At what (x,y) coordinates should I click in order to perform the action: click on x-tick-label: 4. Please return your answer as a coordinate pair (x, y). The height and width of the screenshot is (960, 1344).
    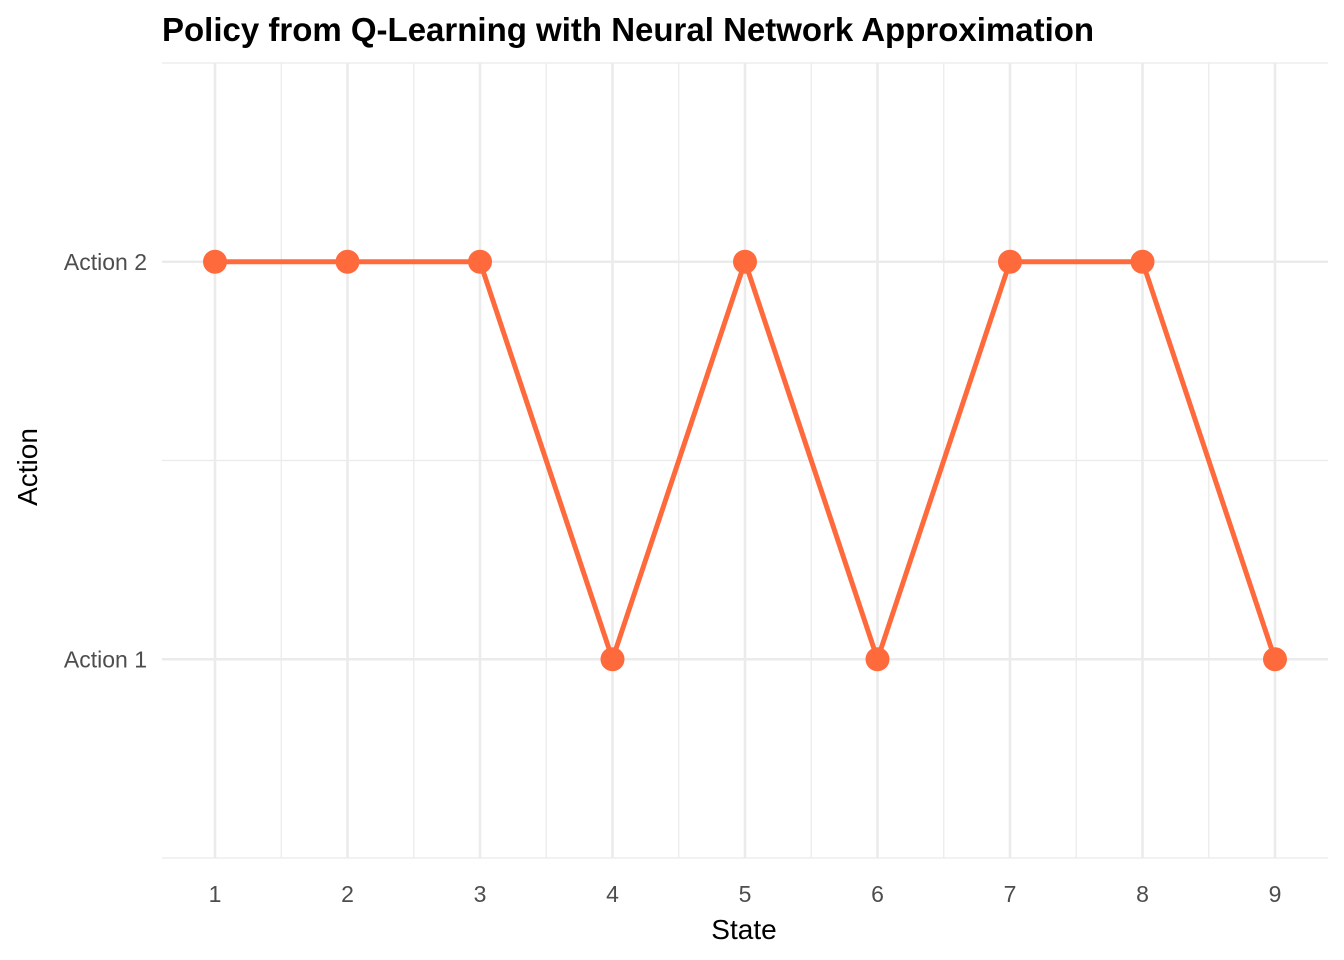
    Looking at the image, I should click on (612, 894).